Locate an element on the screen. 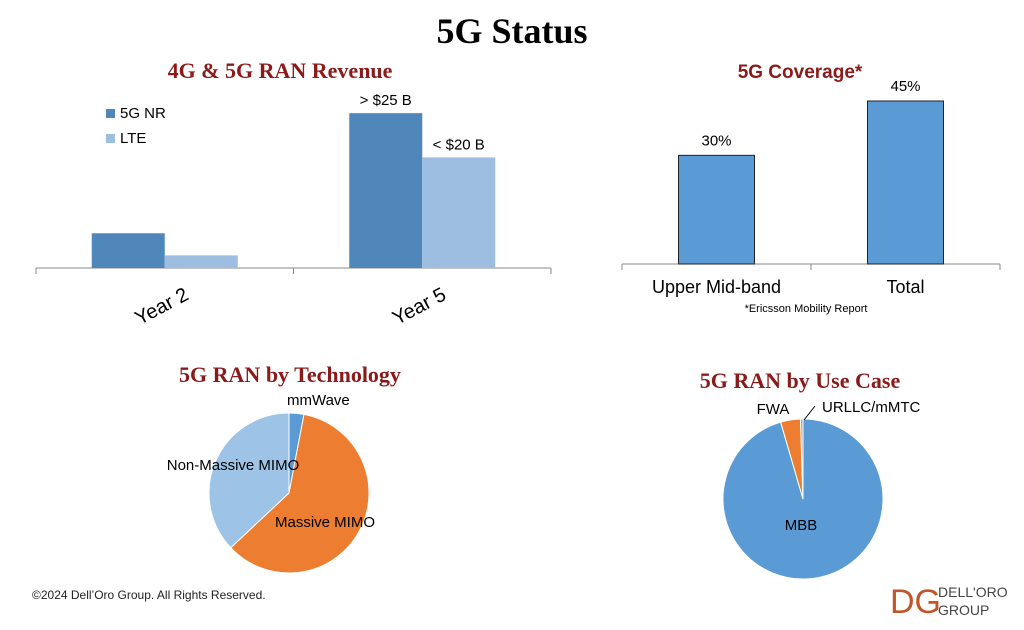 The height and width of the screenshot is (630, 1024). data-label: 30% is located at coordinates (716, 140).